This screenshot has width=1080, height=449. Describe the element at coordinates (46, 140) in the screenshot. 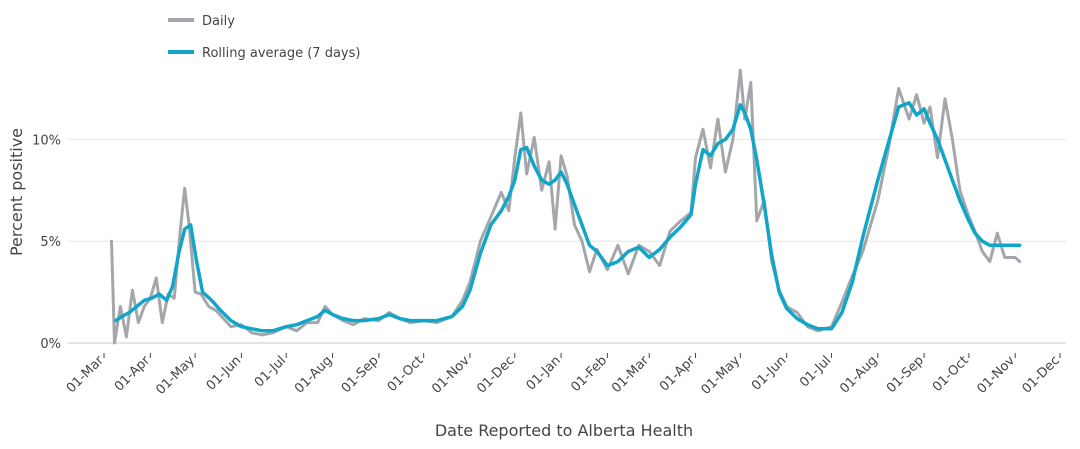

I see `y-tick-label: 10%` at that location.